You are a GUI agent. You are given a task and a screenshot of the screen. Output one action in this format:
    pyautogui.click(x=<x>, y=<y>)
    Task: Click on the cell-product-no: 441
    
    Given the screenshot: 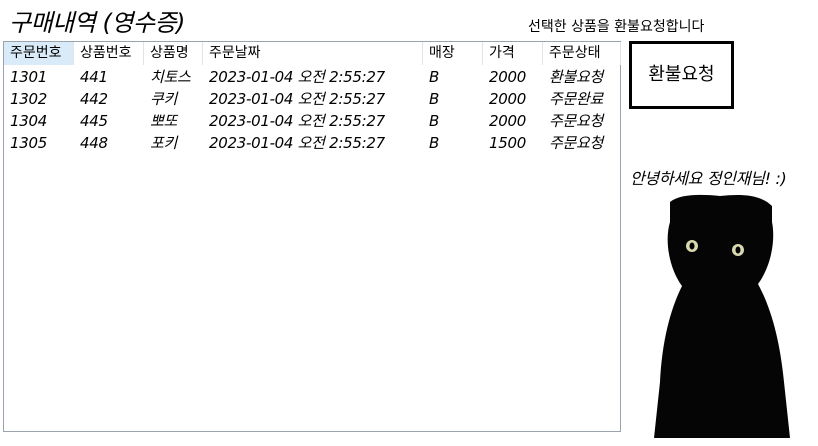 What is the action you would take?
    pyautogui.click(x=94, y=77)
    